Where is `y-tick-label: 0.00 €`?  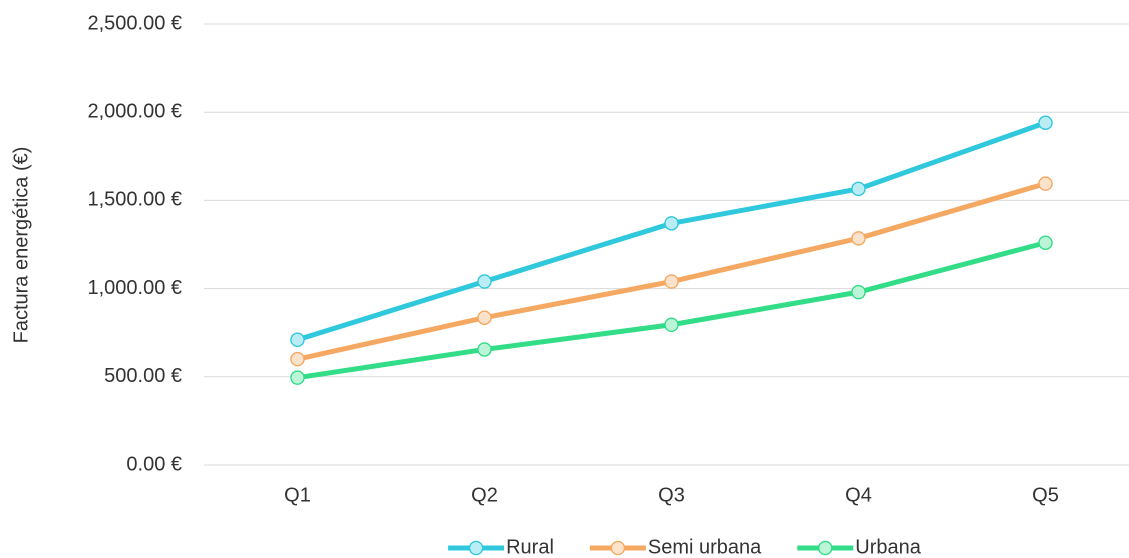 y-tick-label: 0.00 € is located at coordinates (154, 464).